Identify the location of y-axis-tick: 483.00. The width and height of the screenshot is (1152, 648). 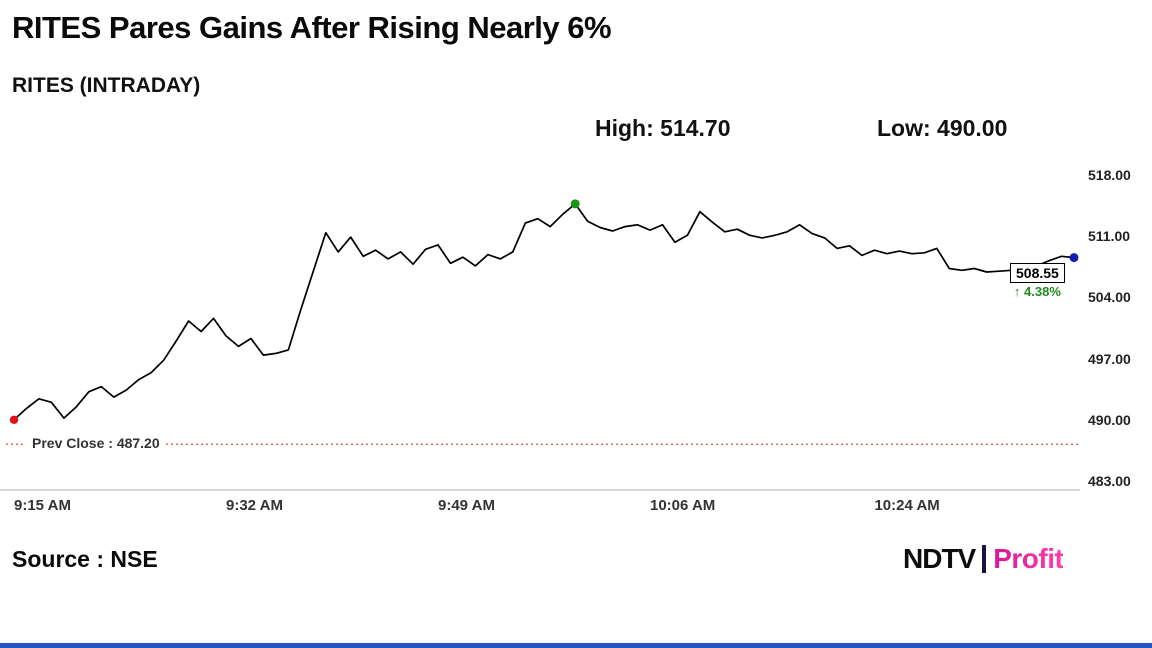
(1109, 481).